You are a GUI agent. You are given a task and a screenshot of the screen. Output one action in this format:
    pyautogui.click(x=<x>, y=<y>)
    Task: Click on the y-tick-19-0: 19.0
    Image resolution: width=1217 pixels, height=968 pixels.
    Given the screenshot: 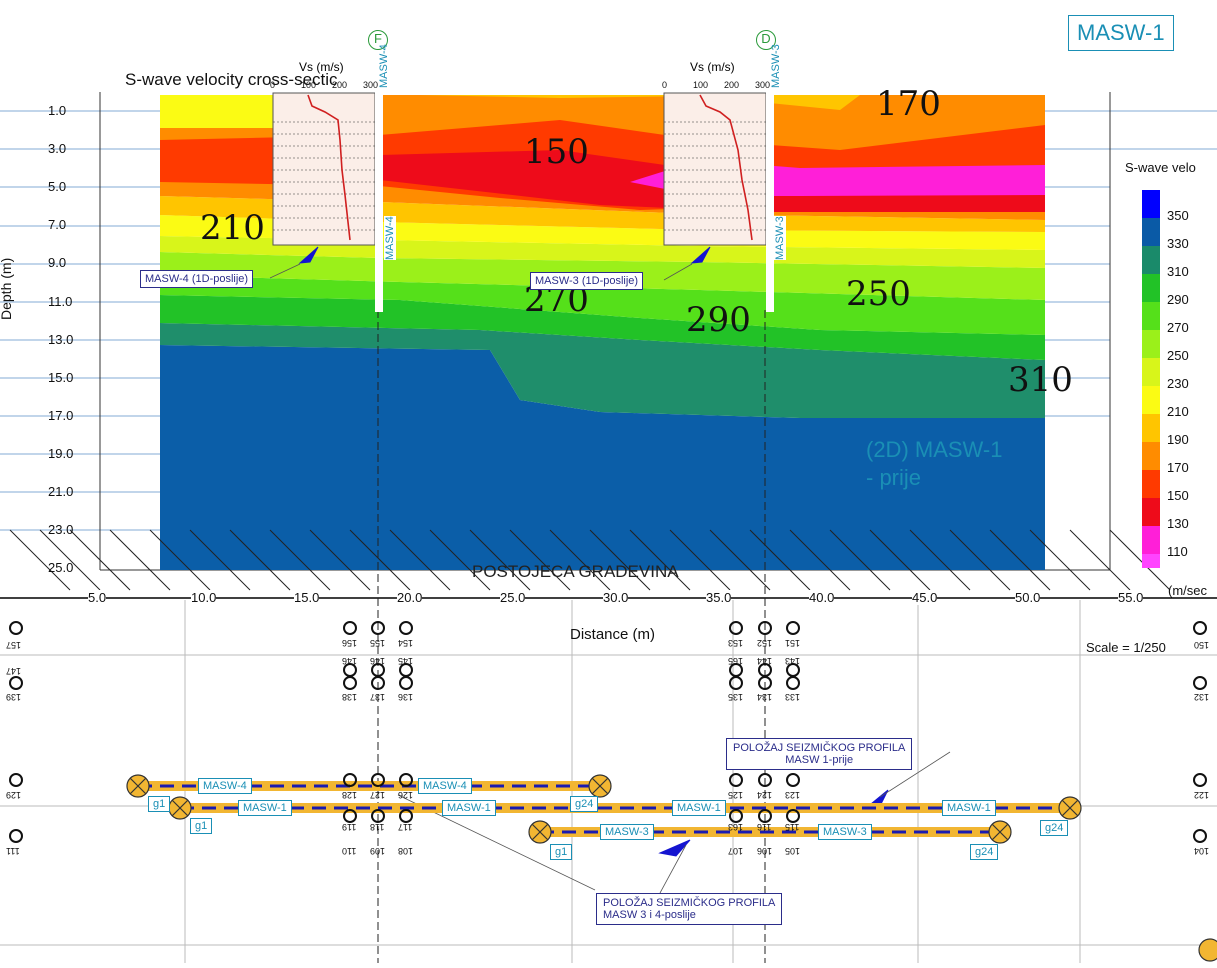 What is the action you would take?
    pyautogui.click(x=61, y=453)
    